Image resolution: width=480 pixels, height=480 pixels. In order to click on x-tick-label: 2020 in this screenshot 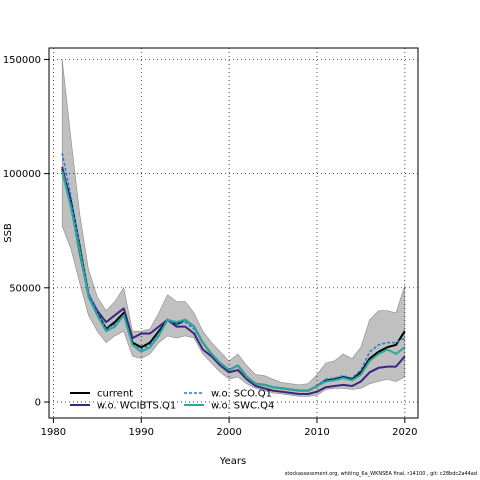, I will do `click(404, 432)`.